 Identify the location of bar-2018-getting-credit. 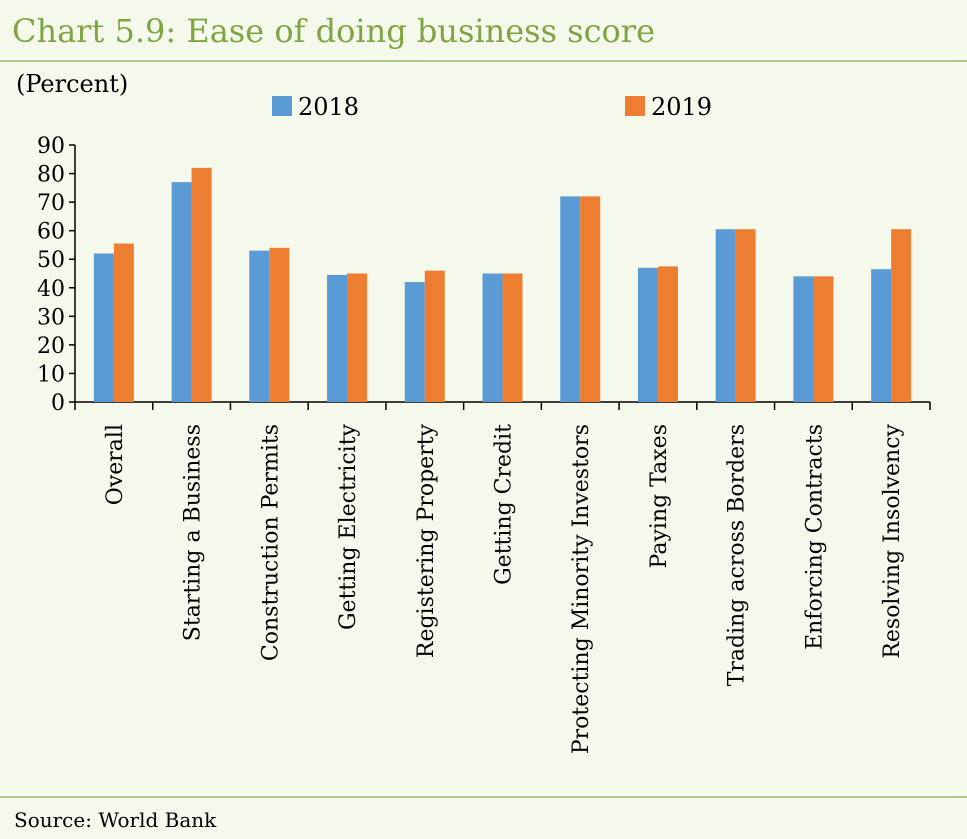
(492, 337).